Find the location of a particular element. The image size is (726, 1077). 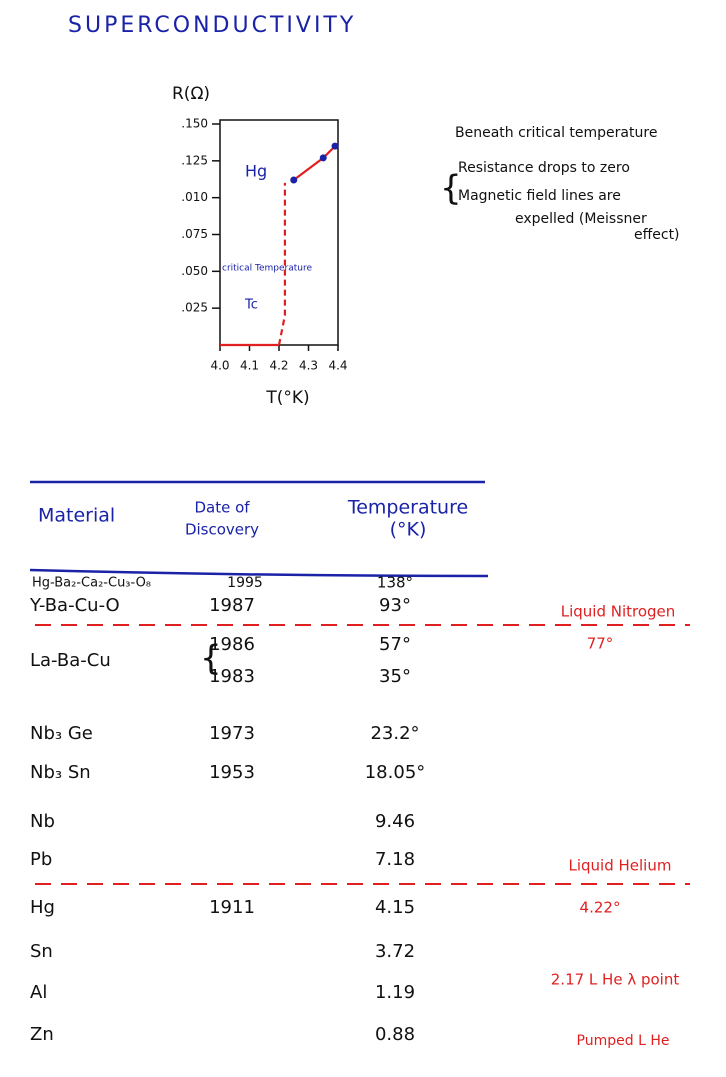

material: Hg-Ba₂-Ca₂-Cu₃-O₈ is located at coordinates (91, 583).